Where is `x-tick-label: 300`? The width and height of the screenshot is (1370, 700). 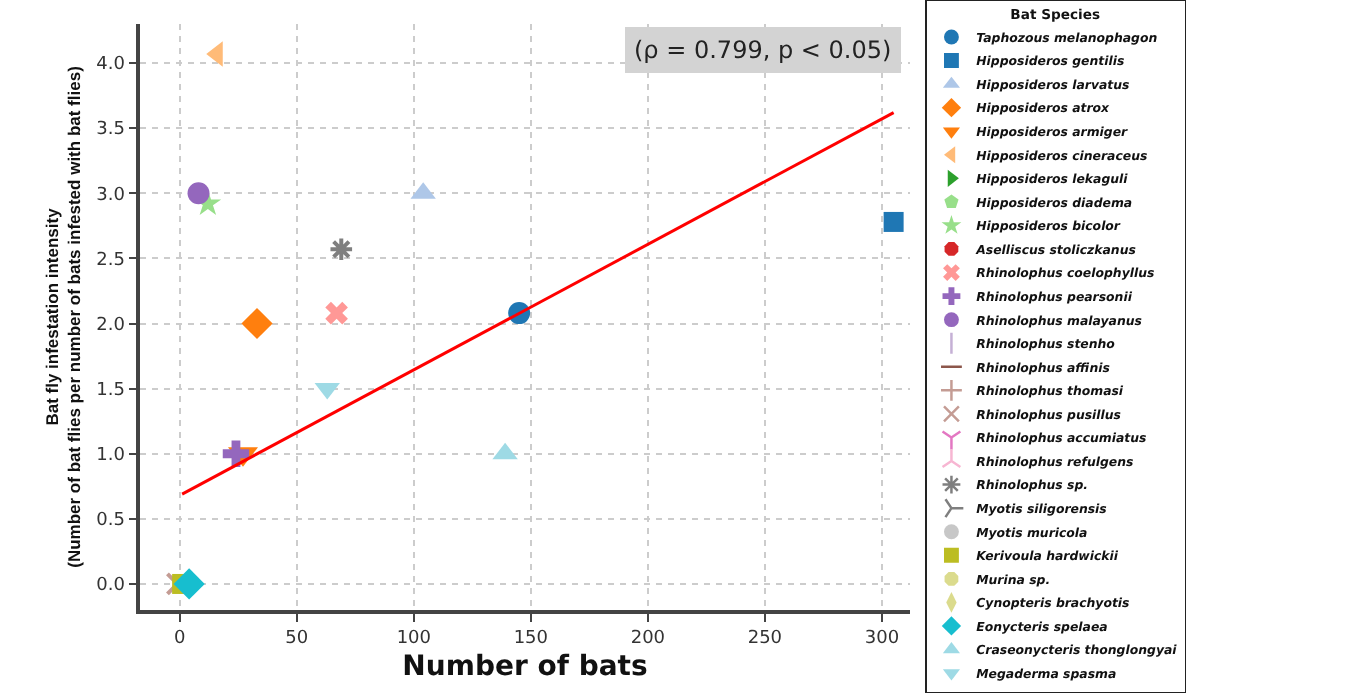
x-tick-label: 300 is located at coordinates (882, 639).